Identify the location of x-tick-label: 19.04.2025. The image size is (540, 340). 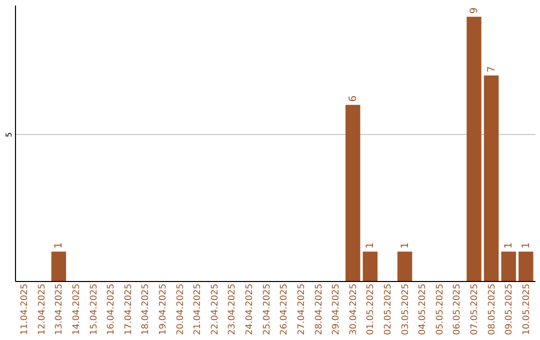
(163, 310).